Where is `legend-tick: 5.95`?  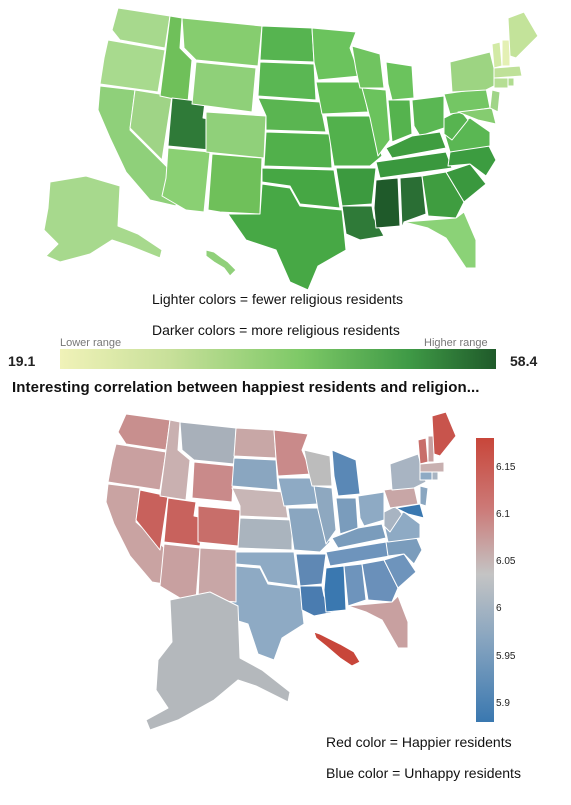
legend-tick: 5.95 is located at coordinates (506, 656).